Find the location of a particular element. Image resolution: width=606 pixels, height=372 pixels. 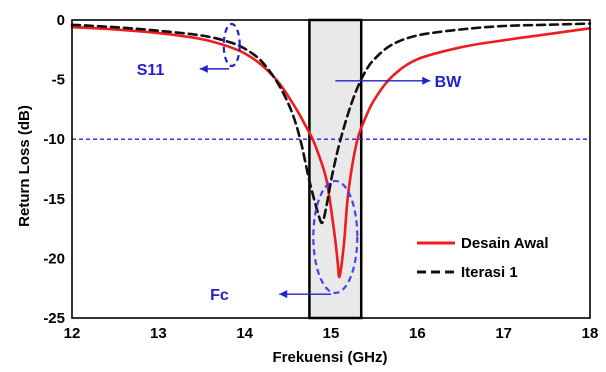

x-tick-label: 18 is located at coordinates (590, 333).